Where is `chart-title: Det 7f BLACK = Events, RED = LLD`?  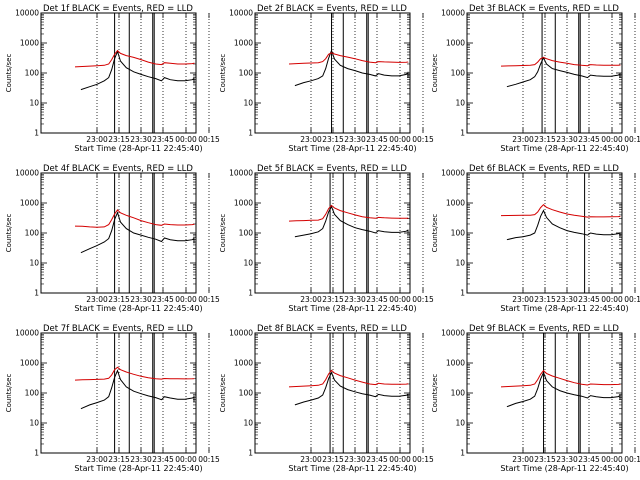 chart-title: Det 7f BLACK = Events, RED = LLD is located at coordinates (118, 329).